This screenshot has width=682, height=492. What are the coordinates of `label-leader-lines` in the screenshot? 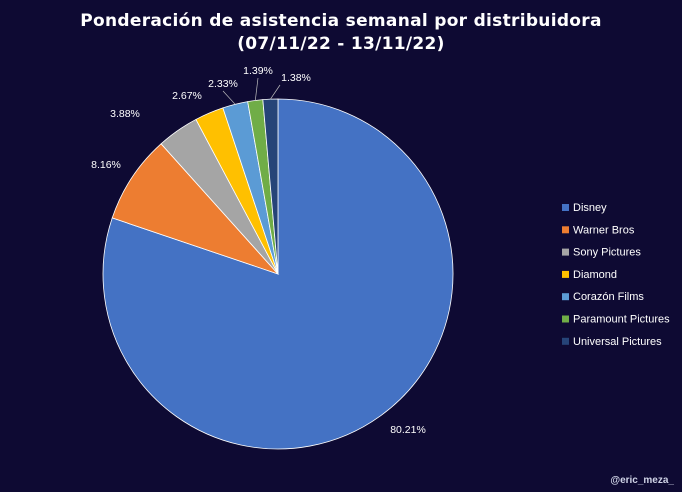 It's located at (251, 91).